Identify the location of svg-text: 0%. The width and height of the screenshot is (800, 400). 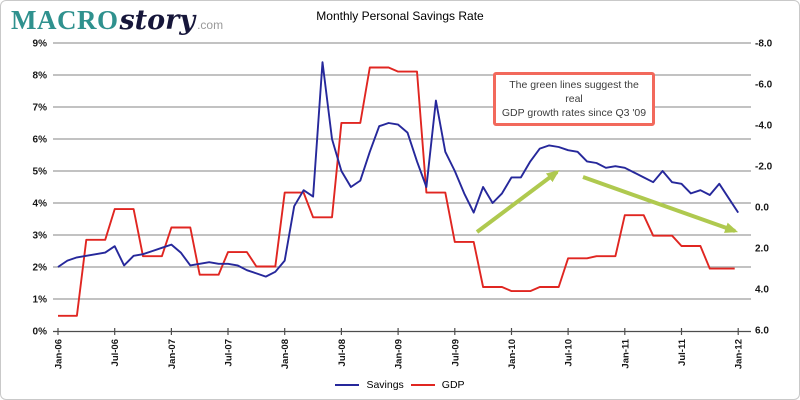
(40, 332).